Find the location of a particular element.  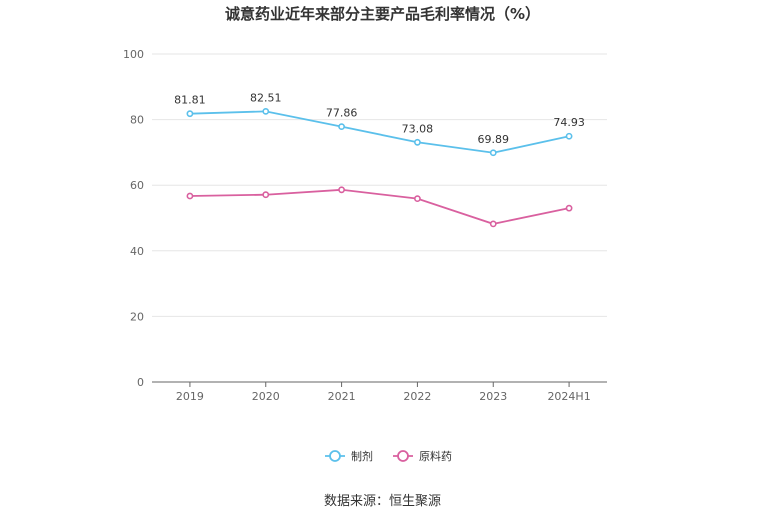

x-tick-label: 2024H1 is located at coordinates (568, 396).